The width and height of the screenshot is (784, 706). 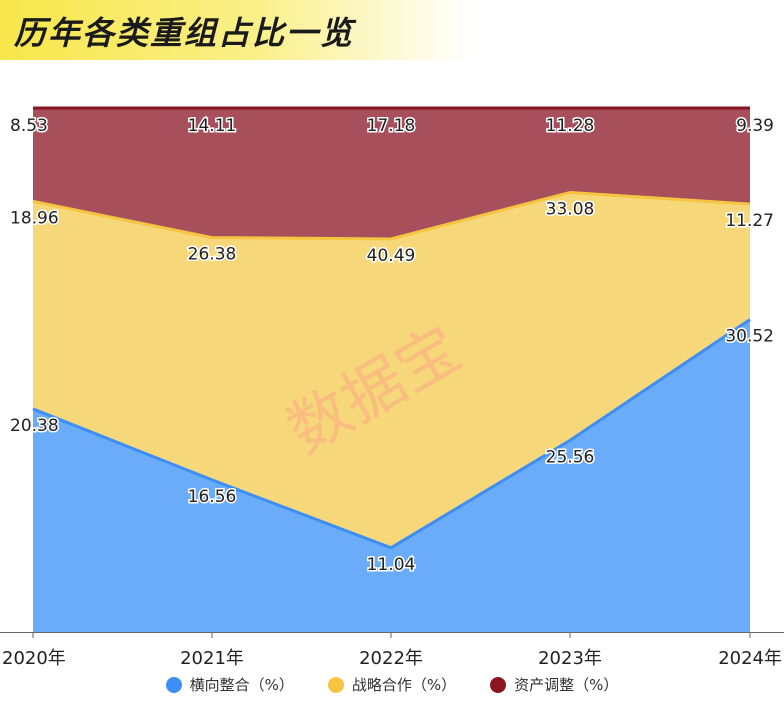 I want to click on x-tick-label-4: 2024年, so click(x=750, y=658).